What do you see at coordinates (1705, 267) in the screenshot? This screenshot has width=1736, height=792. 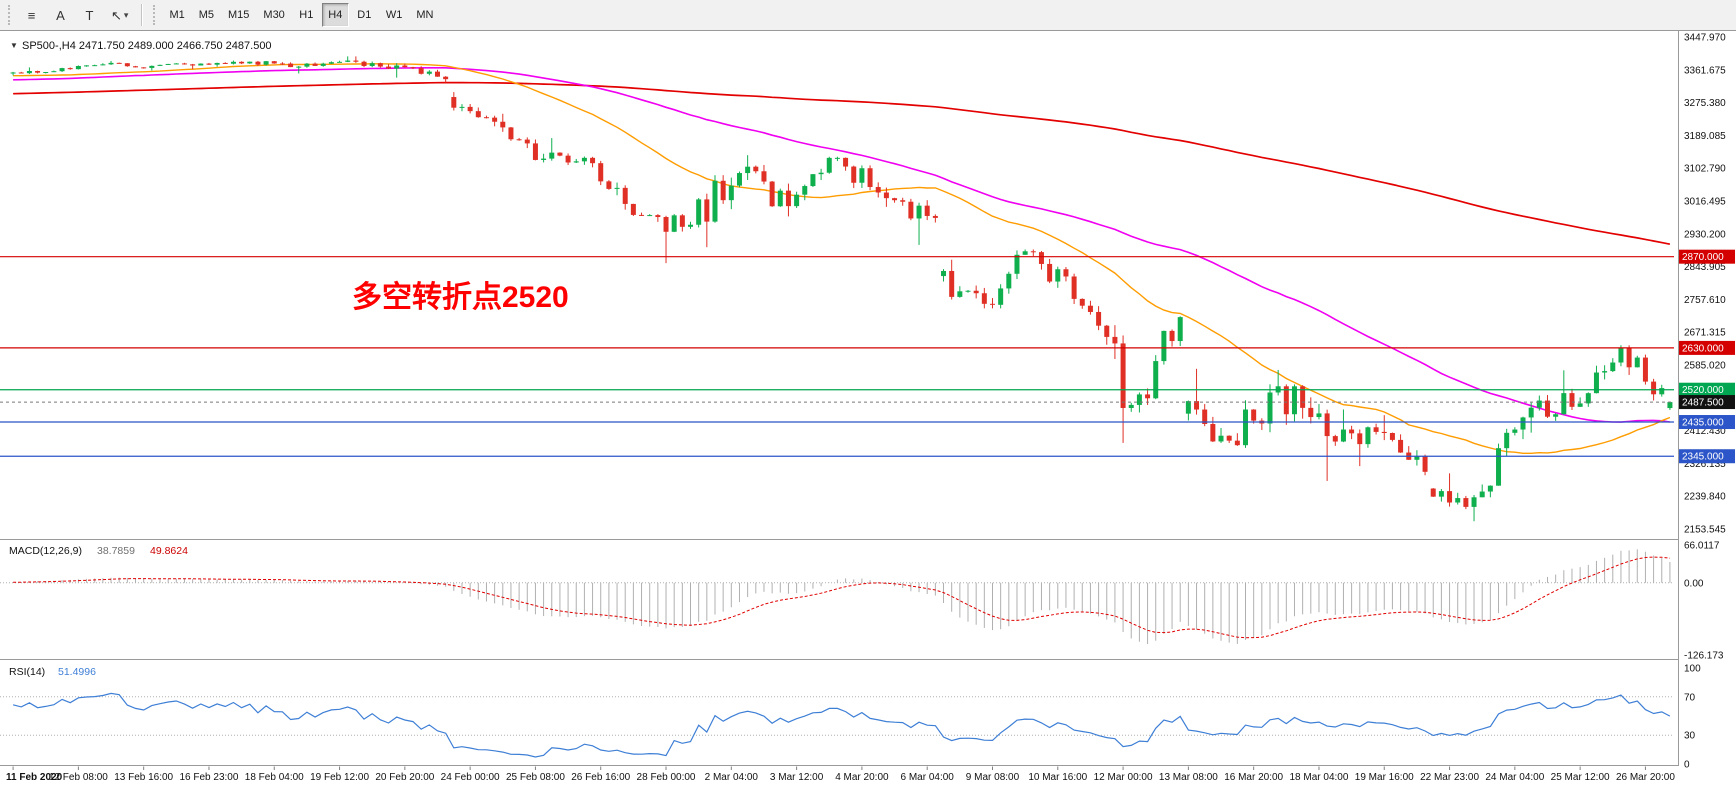 I see `price-tick-label: 2843.905` at bounding box center [1705, 267].